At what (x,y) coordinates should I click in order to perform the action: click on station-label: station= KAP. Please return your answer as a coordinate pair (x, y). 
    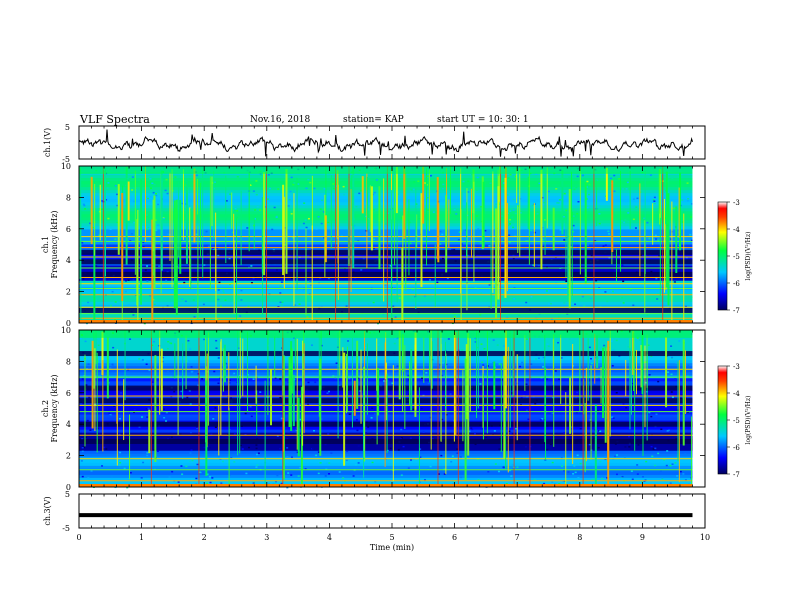
    Looking at the image, I should click on (373, 120).